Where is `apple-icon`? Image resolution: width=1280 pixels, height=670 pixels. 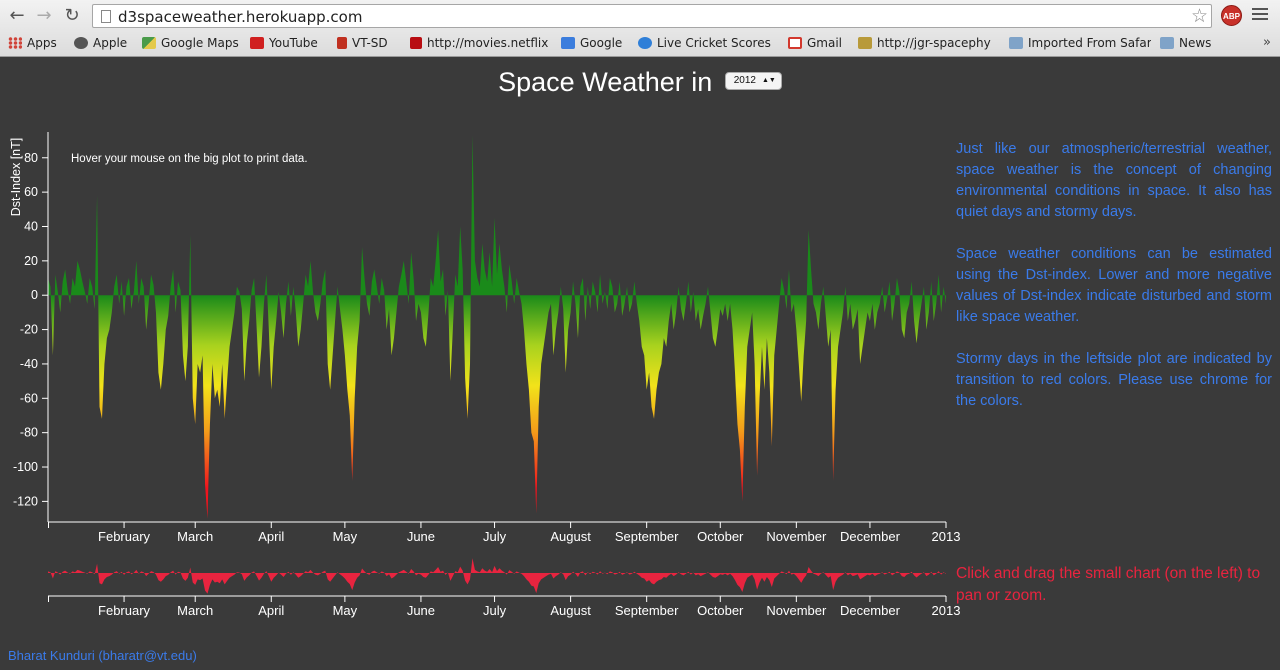
apple-icon is located at coordinates (81, 43).